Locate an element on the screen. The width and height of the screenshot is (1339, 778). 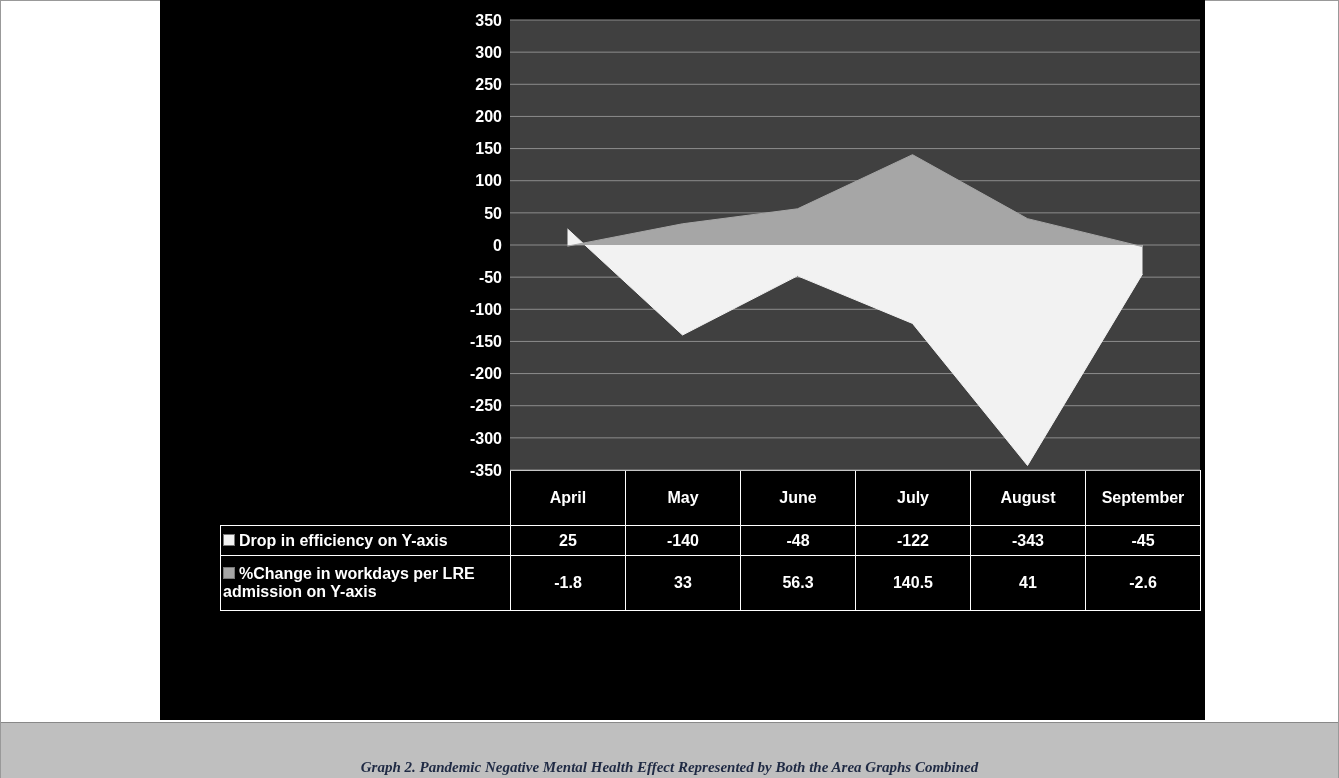
legend-label: %Change in workdays per LRE admission on Y-axis is located at coordinates (349, 582).